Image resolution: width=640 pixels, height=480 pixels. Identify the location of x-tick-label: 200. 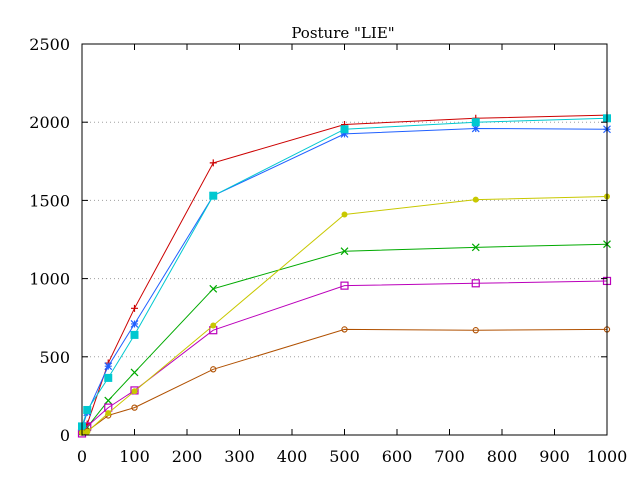
(187, 456).